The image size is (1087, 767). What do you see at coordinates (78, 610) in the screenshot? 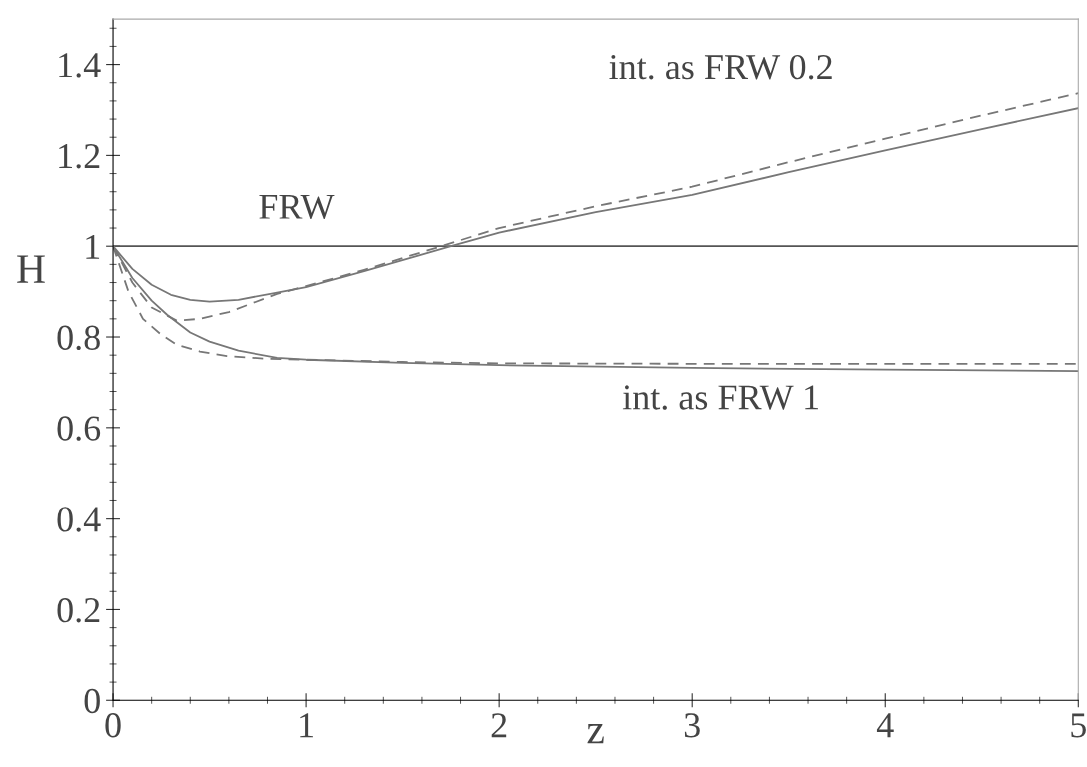
I see `y-tick-label: 0.2` at bounding box center [78, 610].